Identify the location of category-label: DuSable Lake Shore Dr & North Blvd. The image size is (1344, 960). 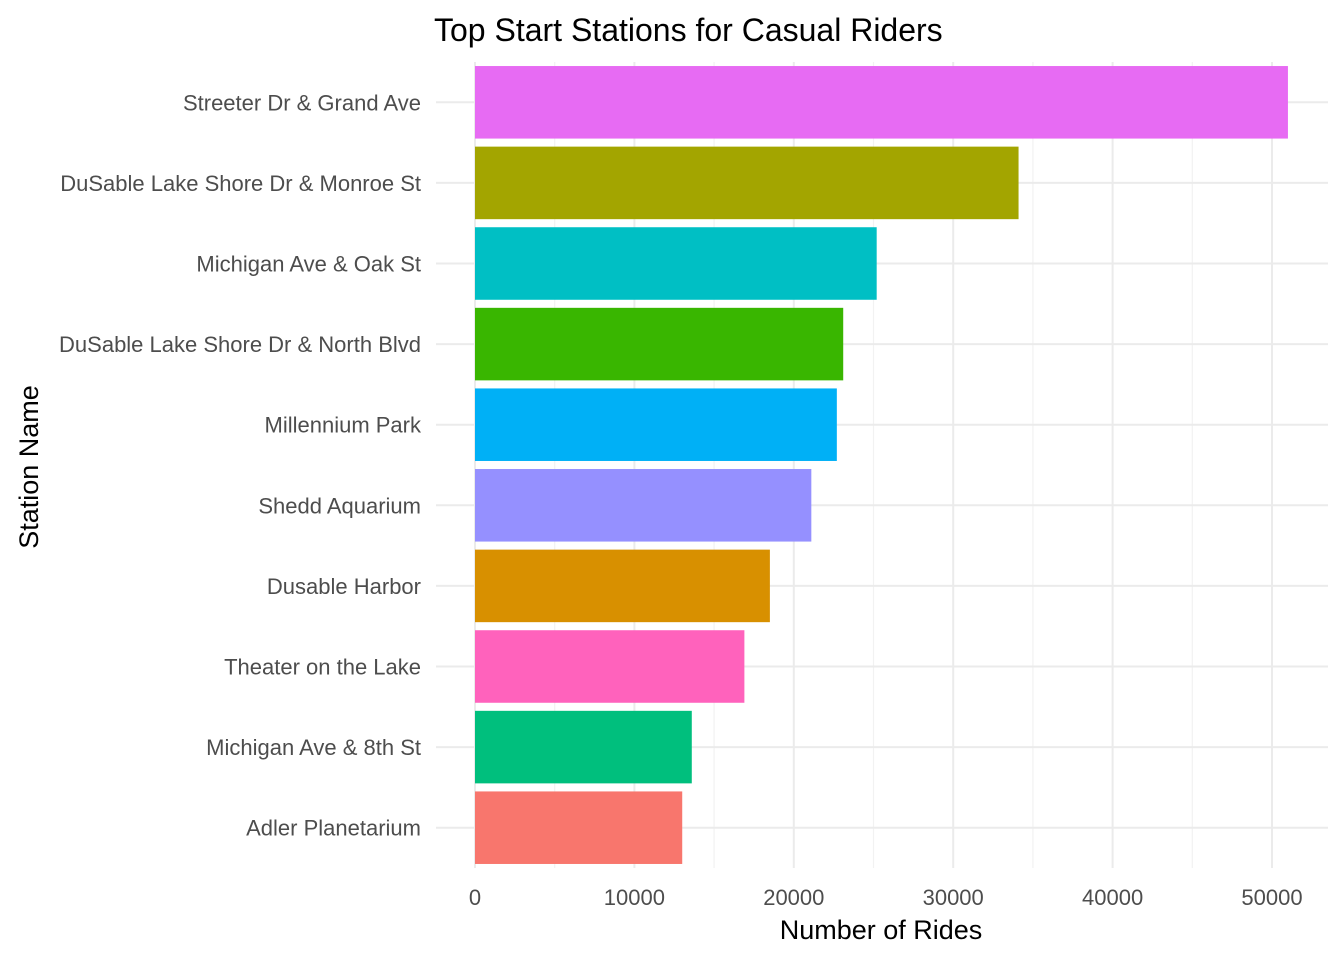
(240, 344).